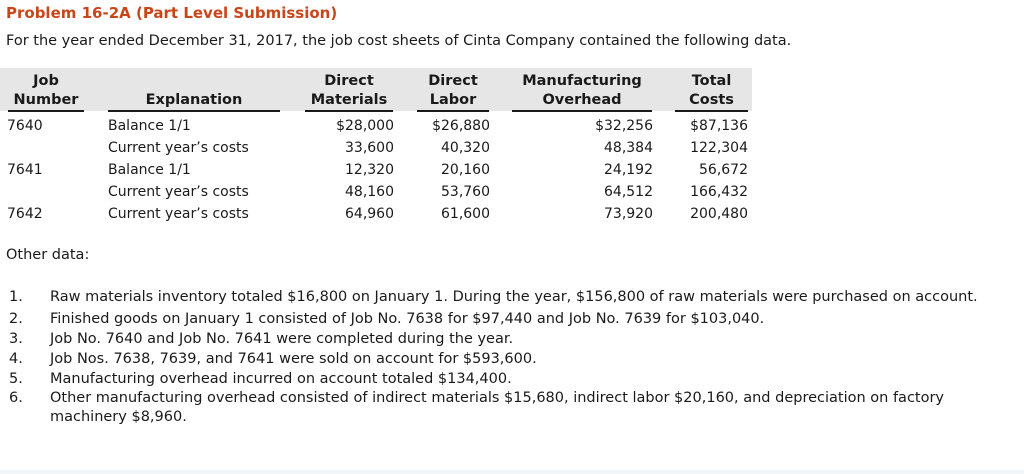 The height and width of the screenshot is (474, 1024). What do you see at coordinates (369, 214) in the screenshot?
I see `direct-materials: 64,960` at bounding box center [369, 214].